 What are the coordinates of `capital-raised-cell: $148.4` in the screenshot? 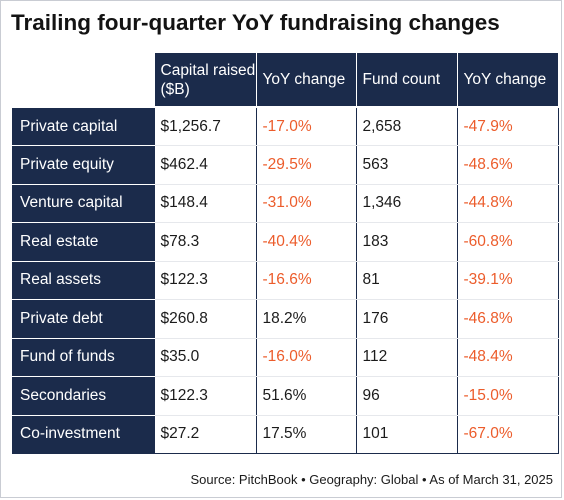 It's located at (205, 203).